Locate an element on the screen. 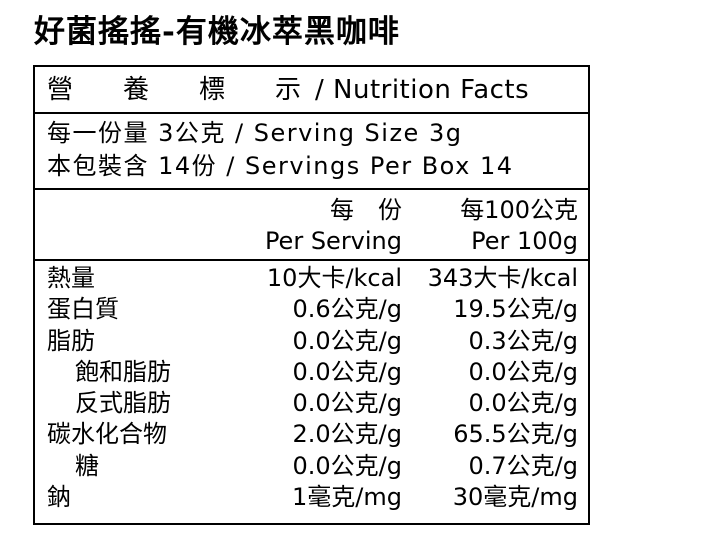  table-row: 脂肪 0.0公克/g 0.3公克/g is located at coordinates (311, 341).